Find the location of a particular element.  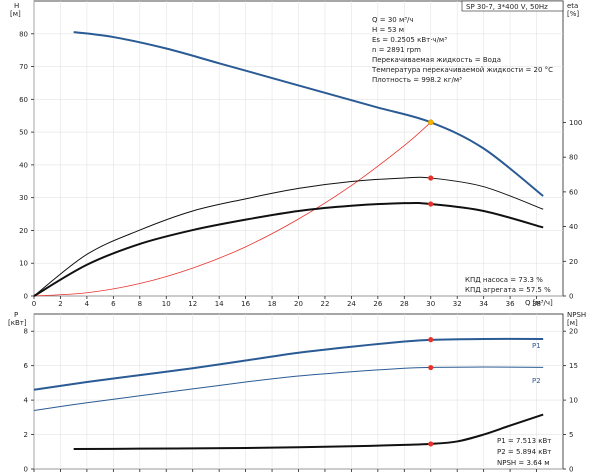

y-left-tick-label: 10 is located at coordinates (23, 264).